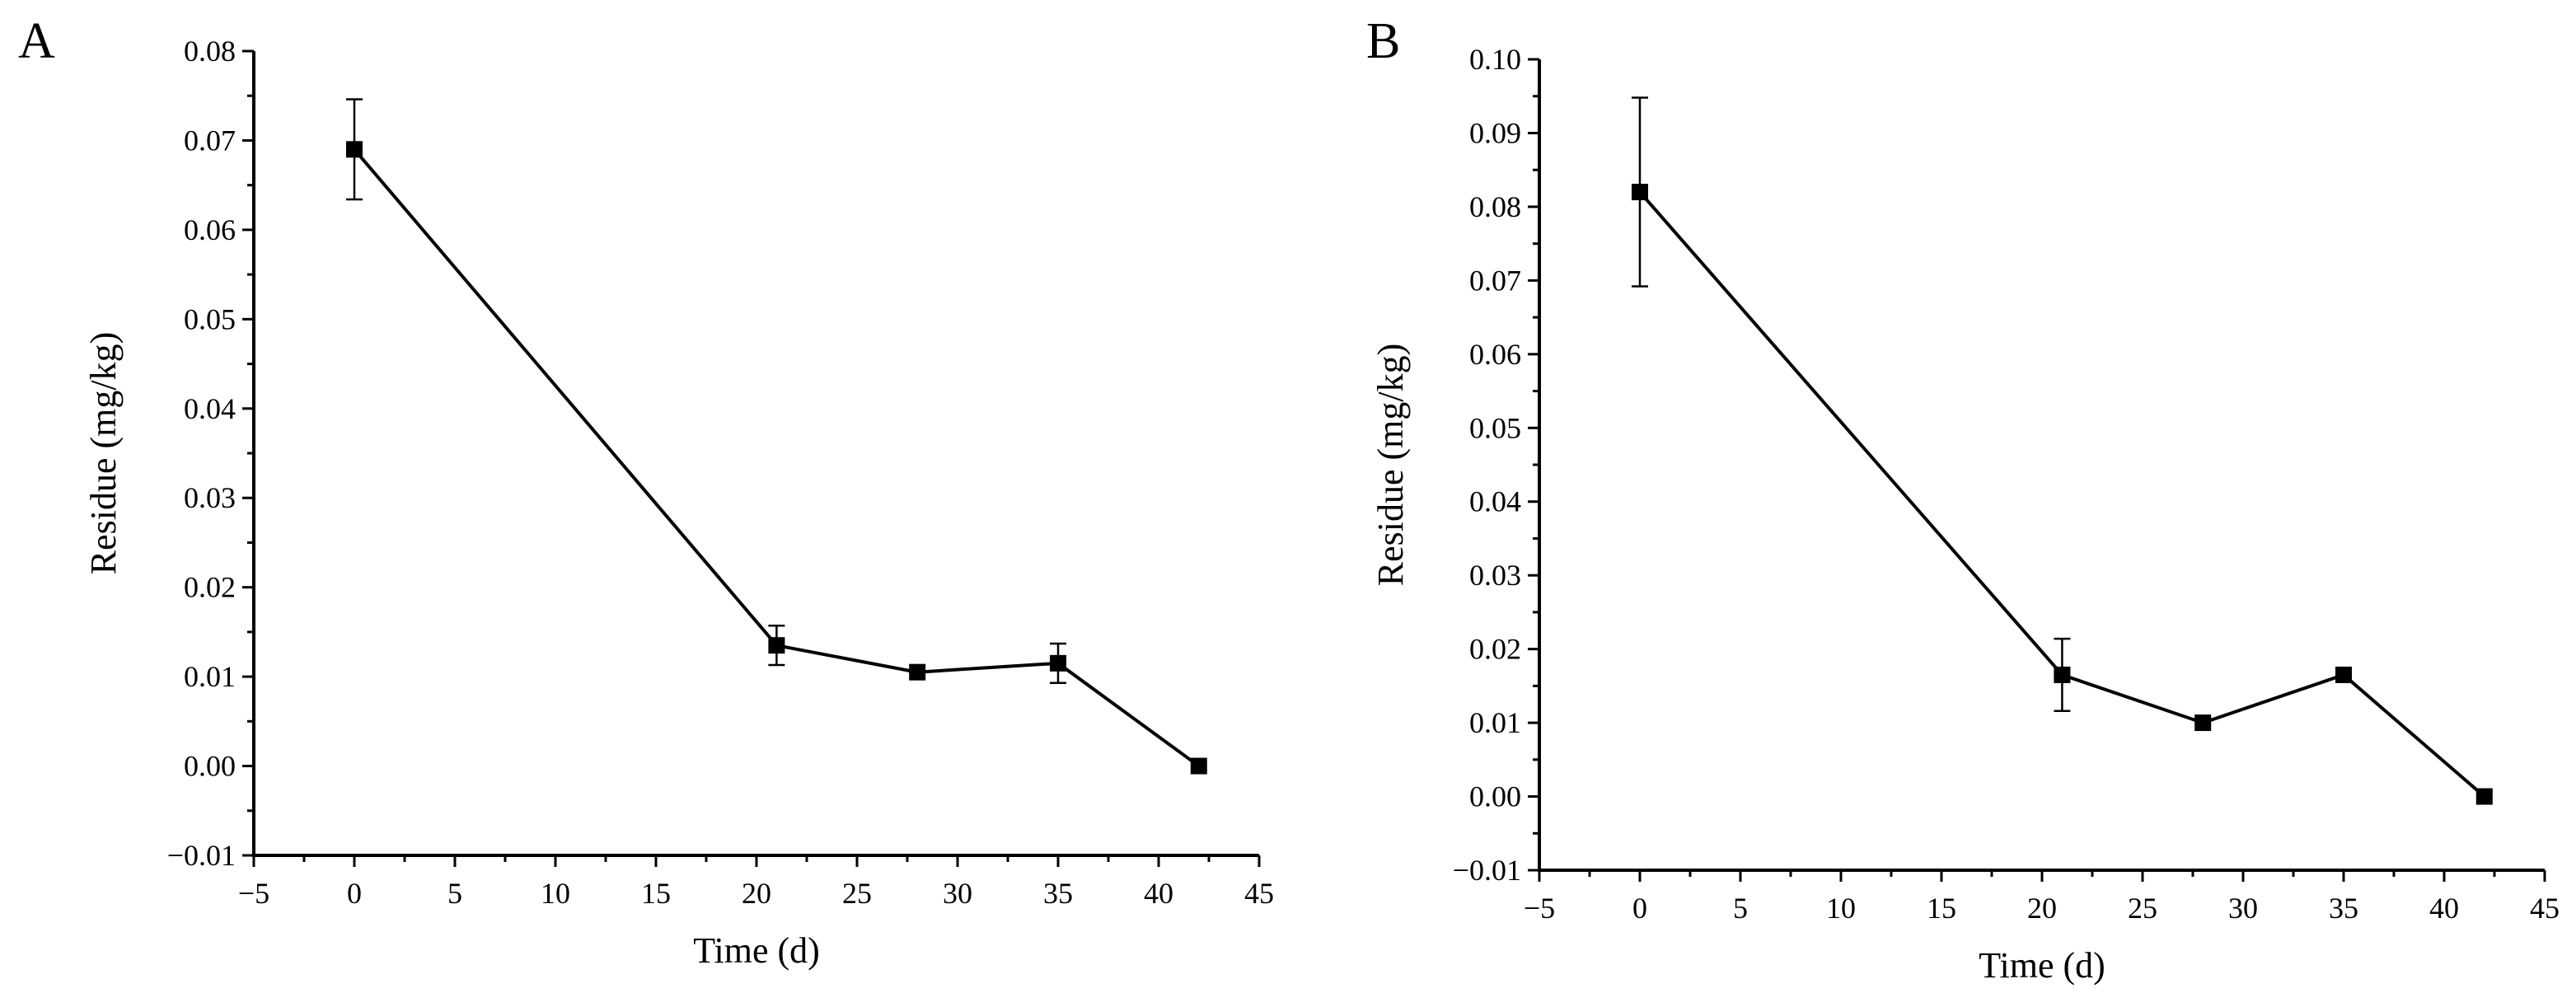  I want to click on panel-a-y-tick-label: 0.07, so click(210, 140).